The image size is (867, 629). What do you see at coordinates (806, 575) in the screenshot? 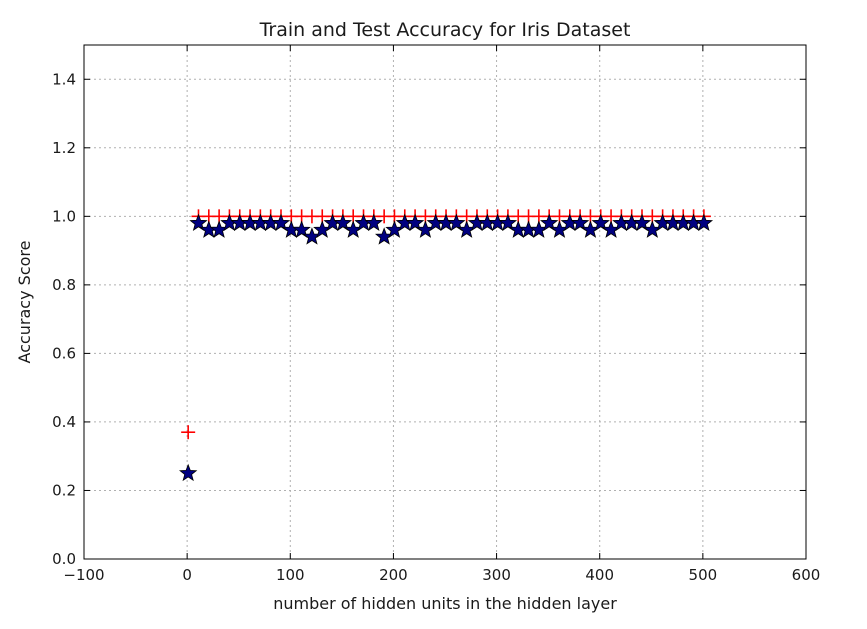
I see `x-tick-label: 600` at bounding box center [806, 575].